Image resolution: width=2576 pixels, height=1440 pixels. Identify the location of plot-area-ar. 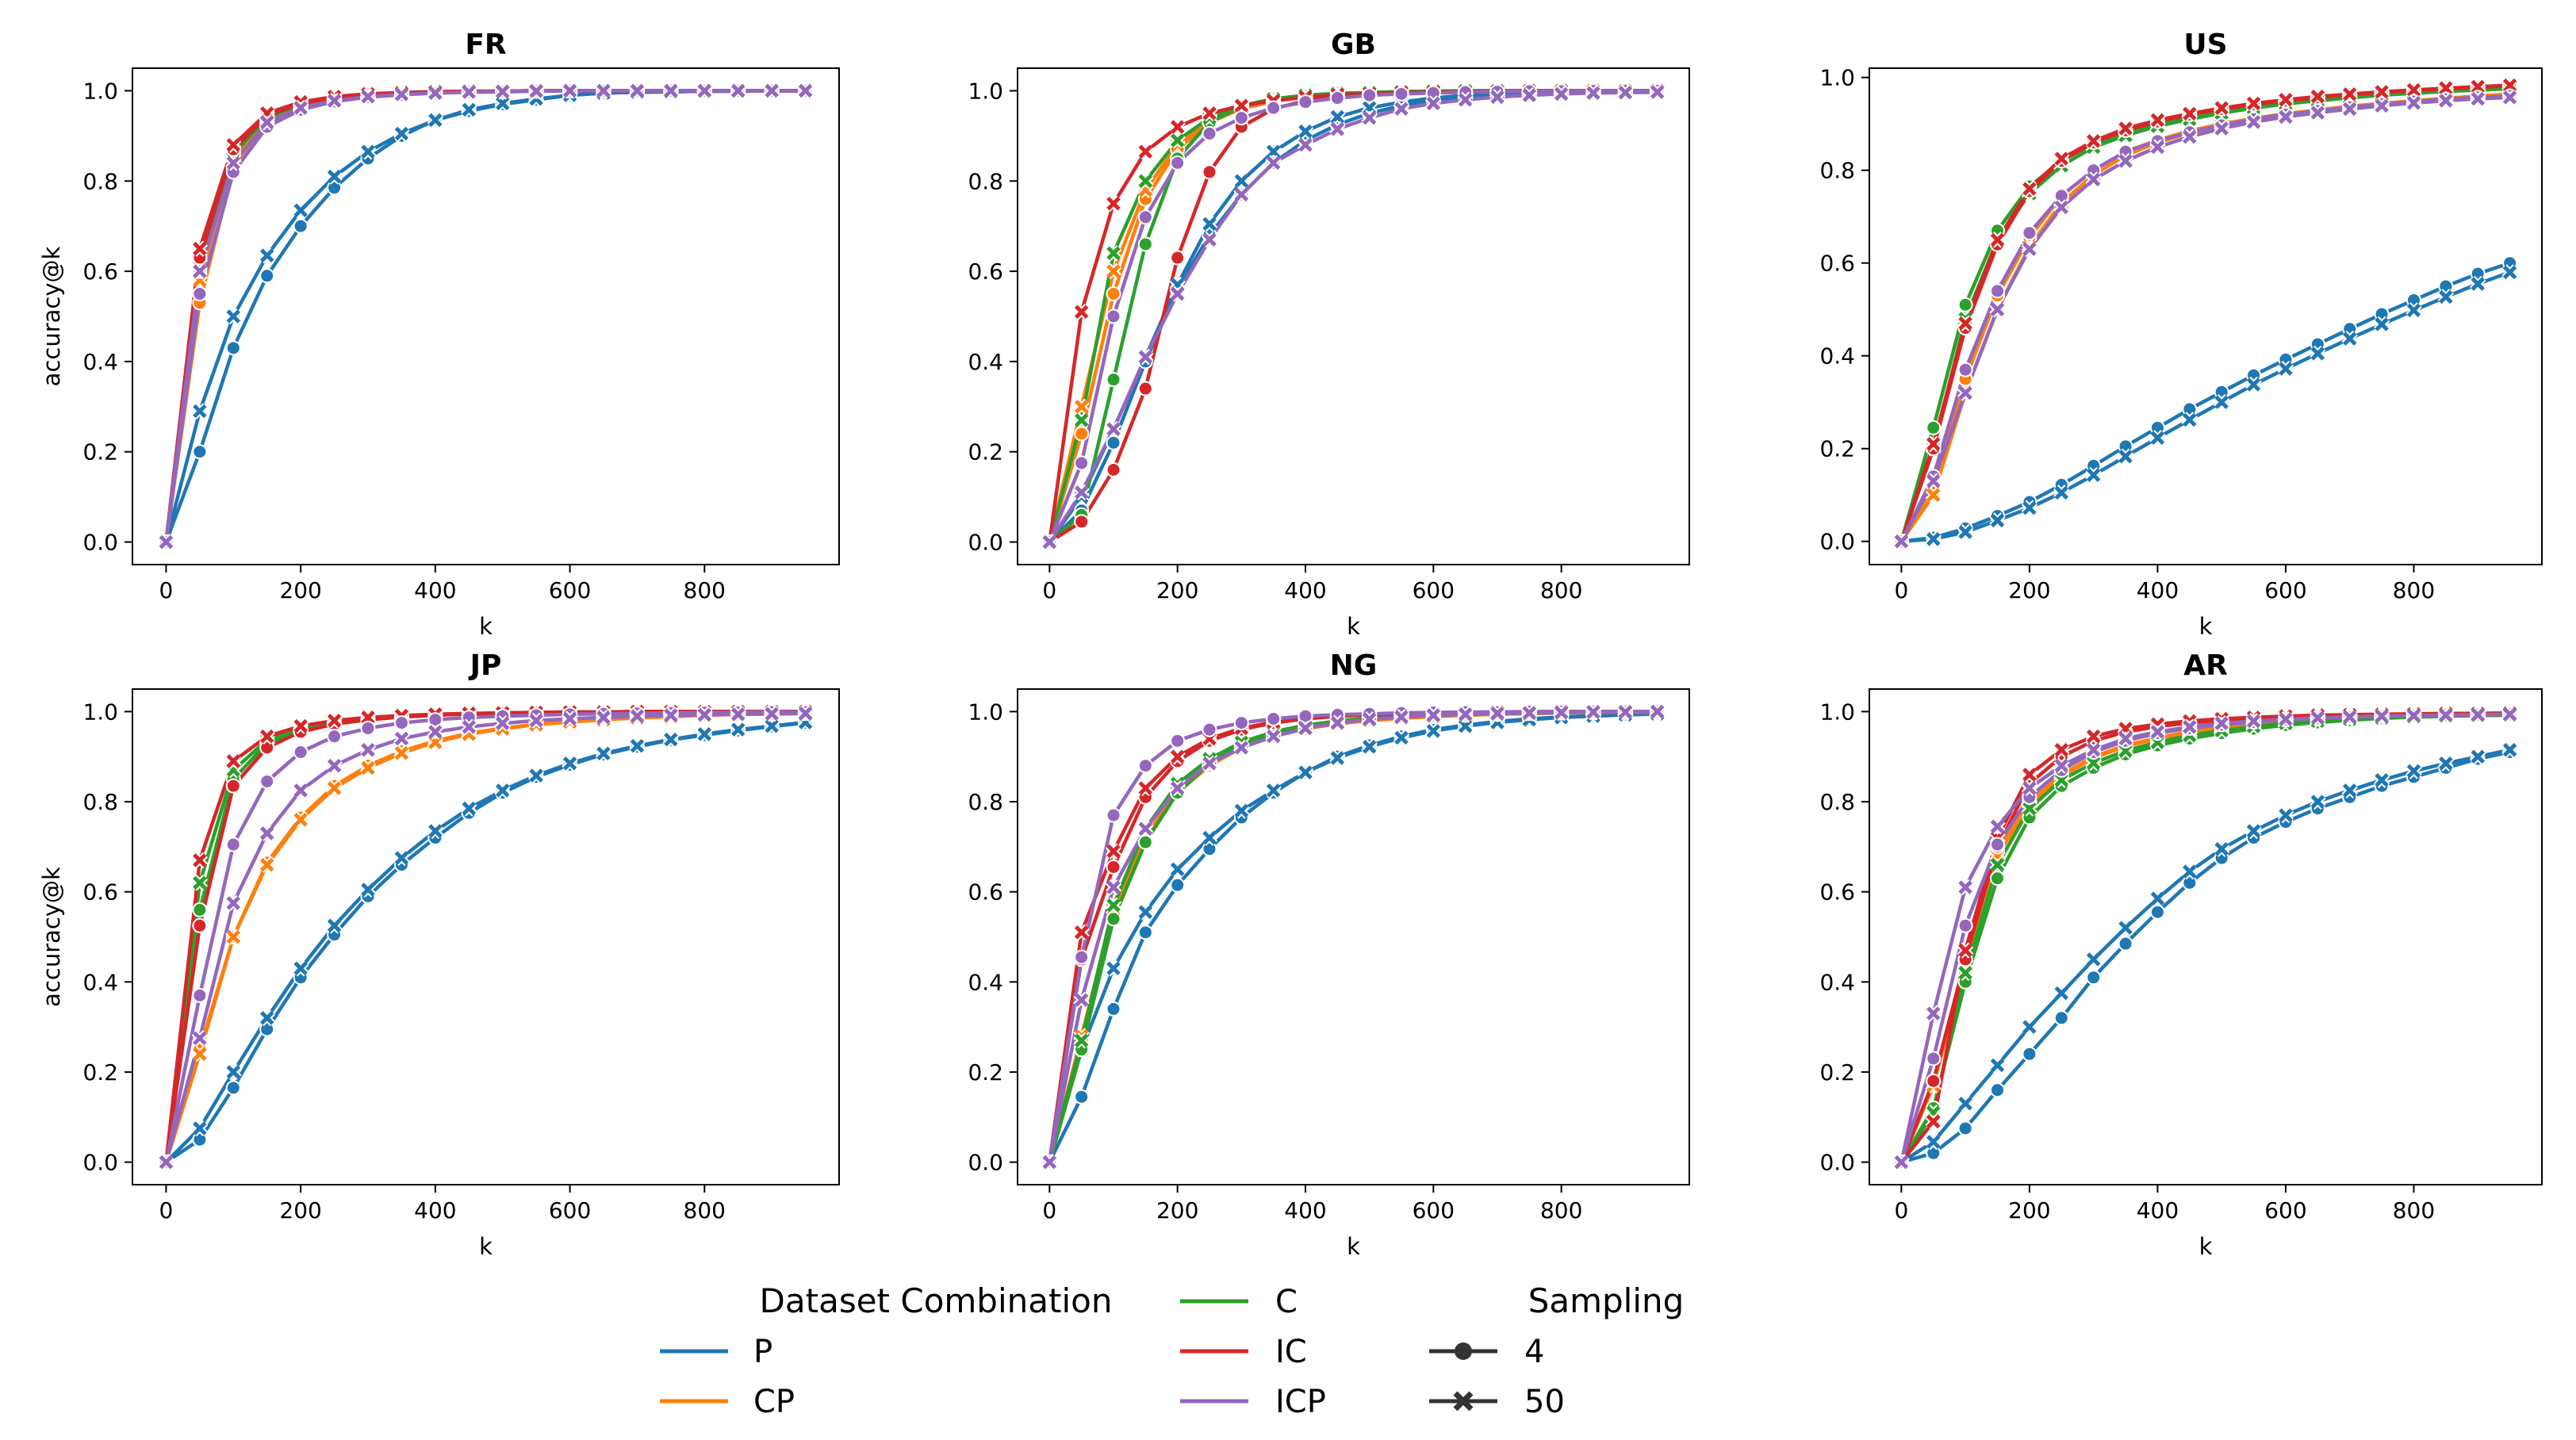
(2205, 937).